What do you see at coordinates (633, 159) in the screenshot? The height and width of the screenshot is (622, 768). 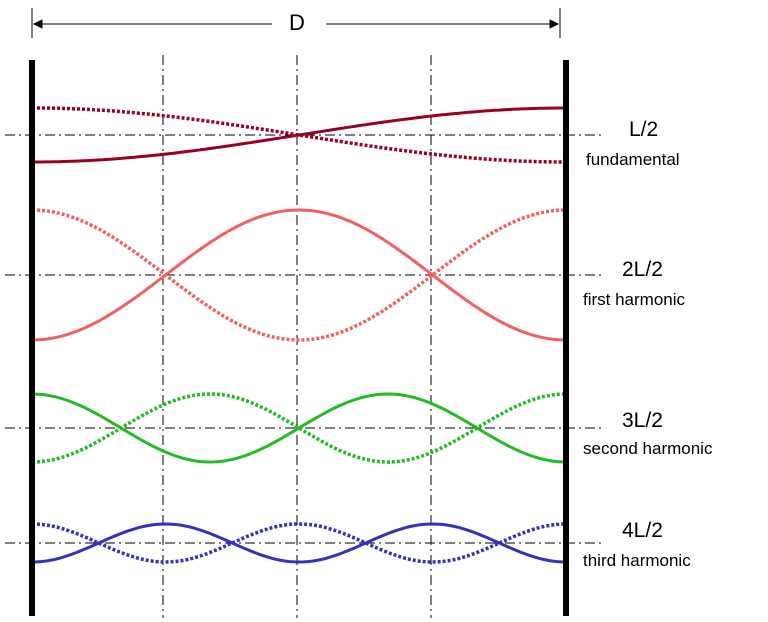 I see `mode-name-1: fundamental` at bounding box center [633, 159].